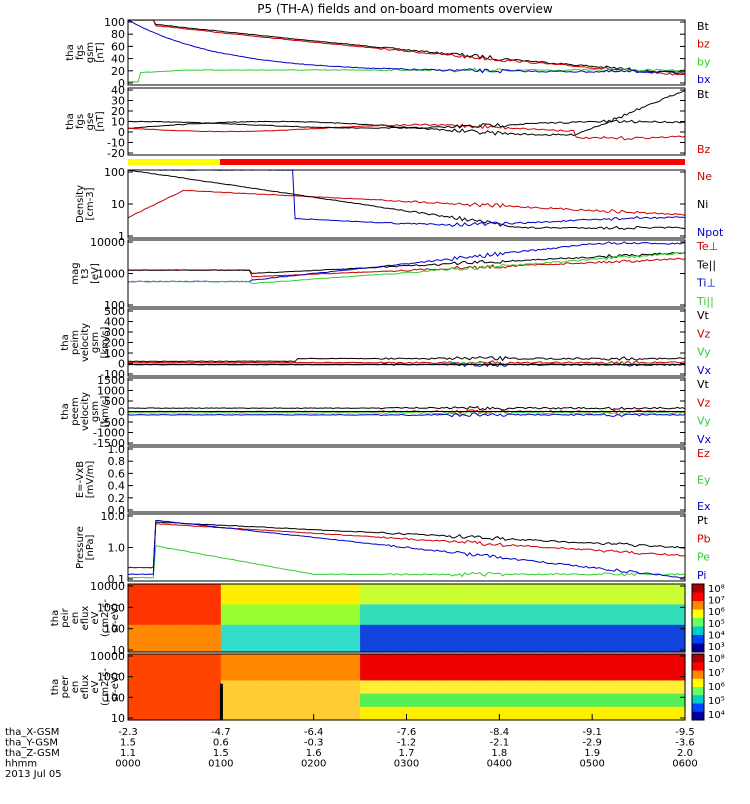 Image resolution: width=750 pixels, height=804 pixels. What do you see at coordinates (114, 22) in the screenshot?
I see `y-tick-label: 100` at bounding box center [114, 22].